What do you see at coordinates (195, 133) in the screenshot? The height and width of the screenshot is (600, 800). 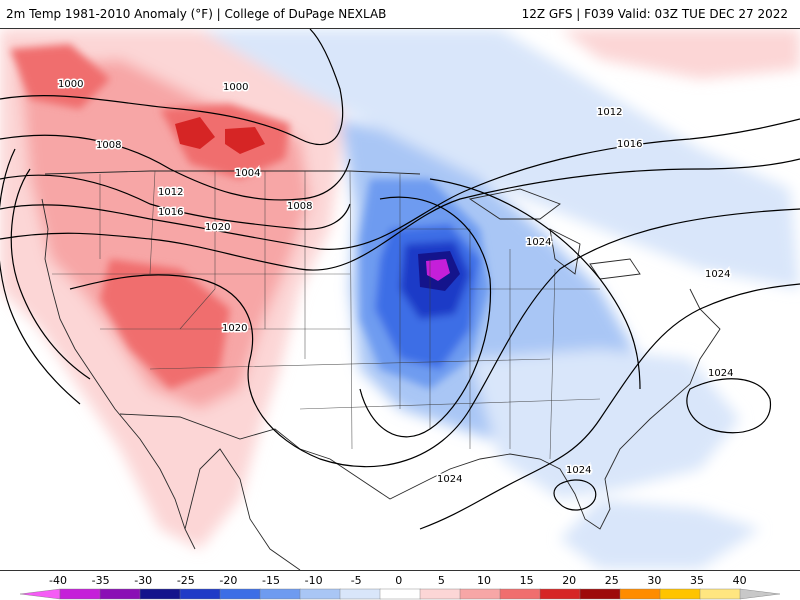 I see `warm-anomaly-max-alberta` at bounding box center [195, 133].